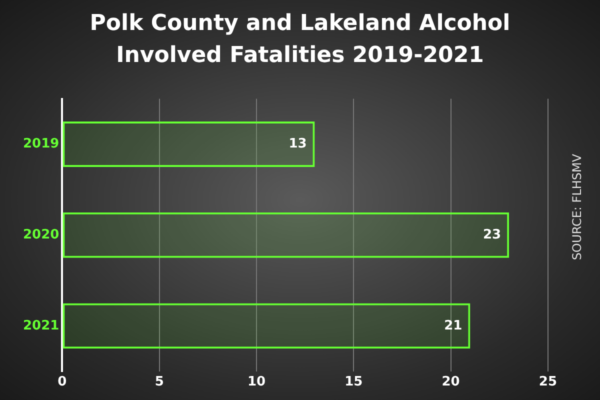 The width and height of the screenshot is (600, 400). Describe the element at coordinates (353, 382) in the screenshot. I see `x-tick-label: 15` at that location.